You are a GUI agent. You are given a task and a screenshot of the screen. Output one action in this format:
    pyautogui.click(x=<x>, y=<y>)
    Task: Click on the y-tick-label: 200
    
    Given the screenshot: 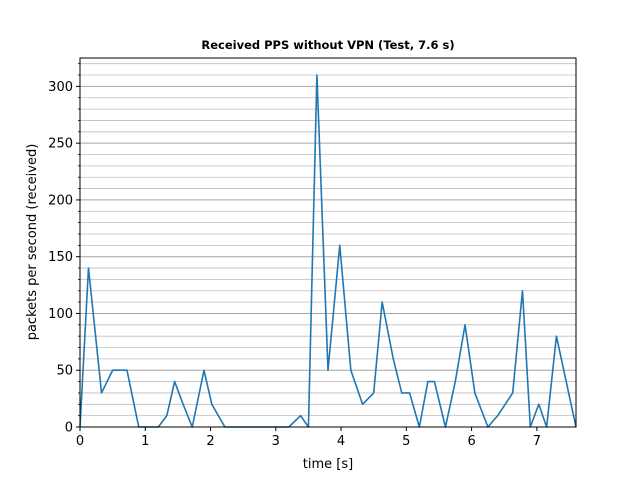 What is the action you would take?
    pyautogui.click(x=60, y=200)
    